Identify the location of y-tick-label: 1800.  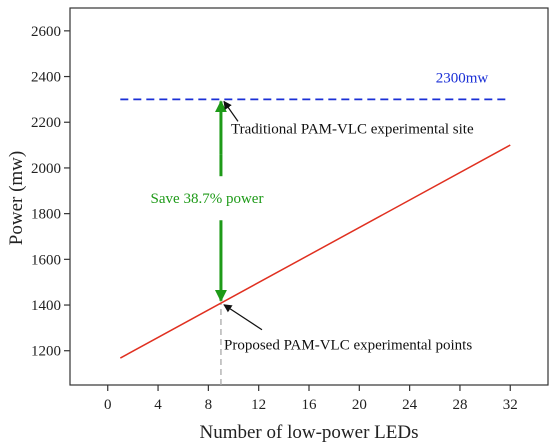
(46, 215).